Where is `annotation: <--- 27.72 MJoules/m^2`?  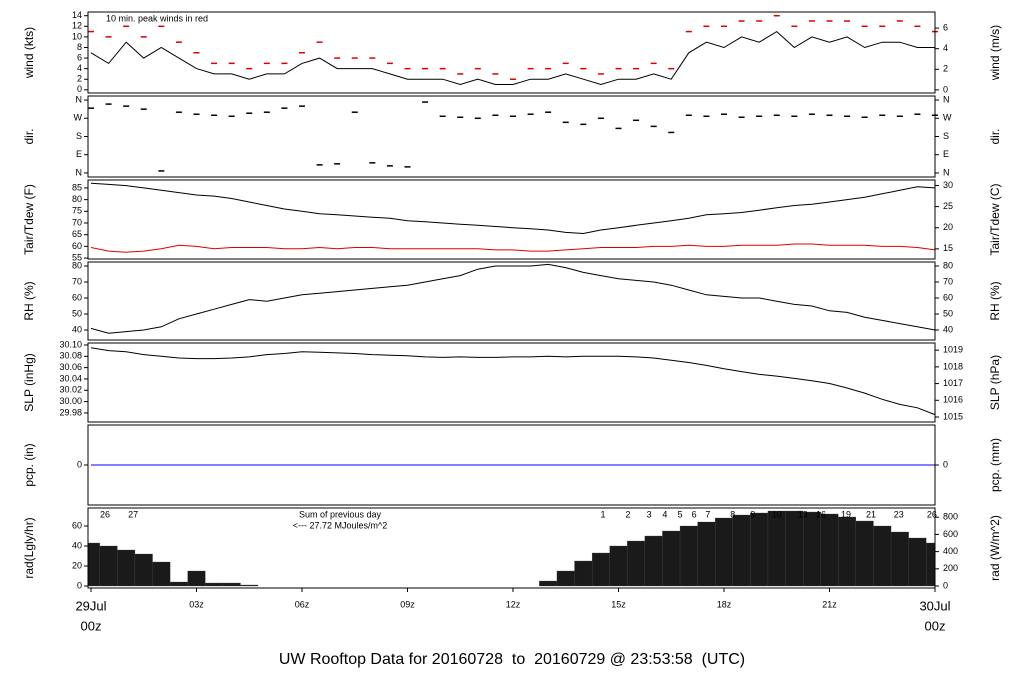
annotation: <--- 27.72 MJoules/m^2 is located at coordinates (340, 525).